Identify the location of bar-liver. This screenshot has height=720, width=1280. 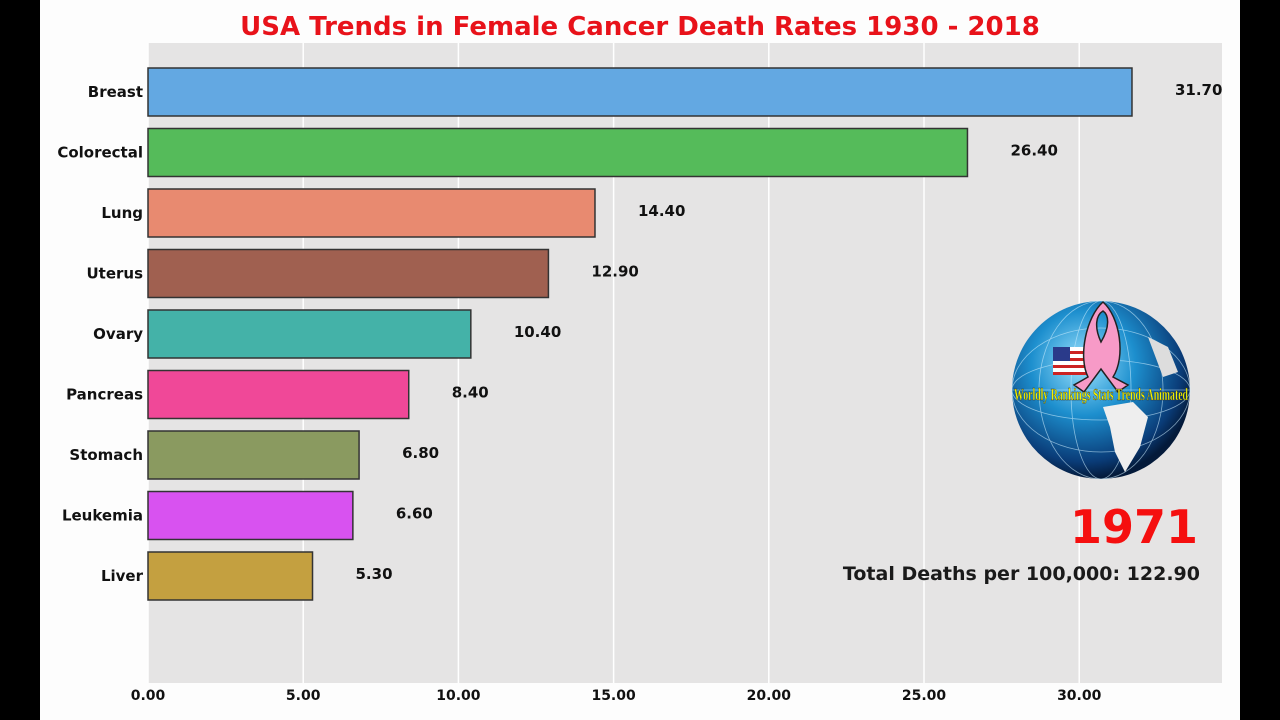
(230, 576).